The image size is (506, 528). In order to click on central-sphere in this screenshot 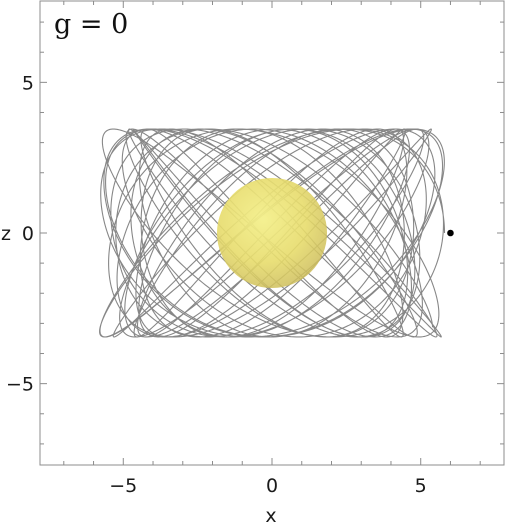, I will do `click(272, 233)`.